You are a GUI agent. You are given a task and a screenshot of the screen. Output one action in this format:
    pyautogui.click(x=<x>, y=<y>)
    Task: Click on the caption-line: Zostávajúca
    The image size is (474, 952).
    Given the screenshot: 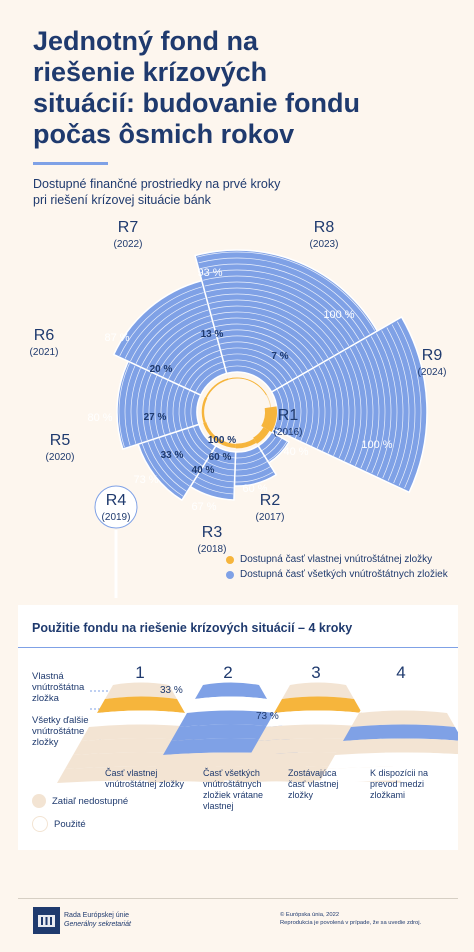 What is the action you would take?
    pyautogui.click(x=312, y=773)
    